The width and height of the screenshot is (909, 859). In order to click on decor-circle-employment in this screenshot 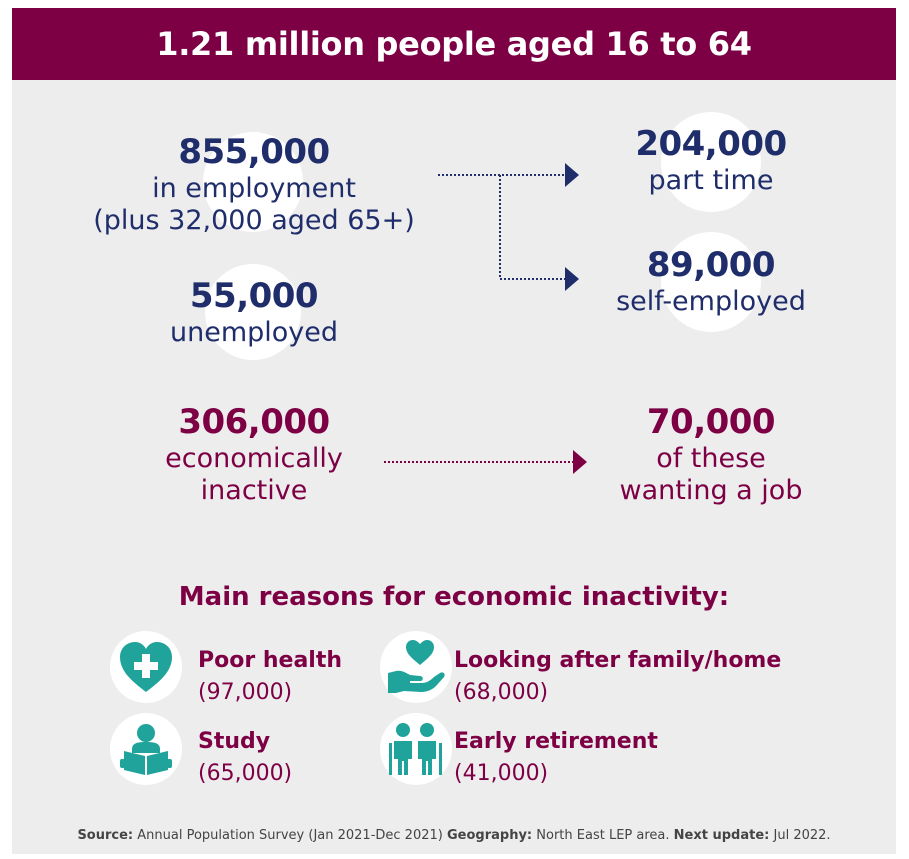, I will do `click(253, 182)`.